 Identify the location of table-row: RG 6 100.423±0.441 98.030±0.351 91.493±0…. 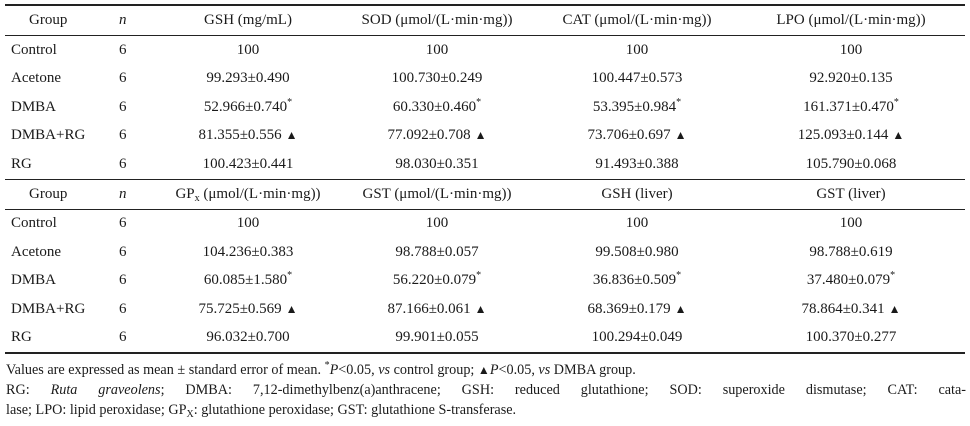
(485, 164).